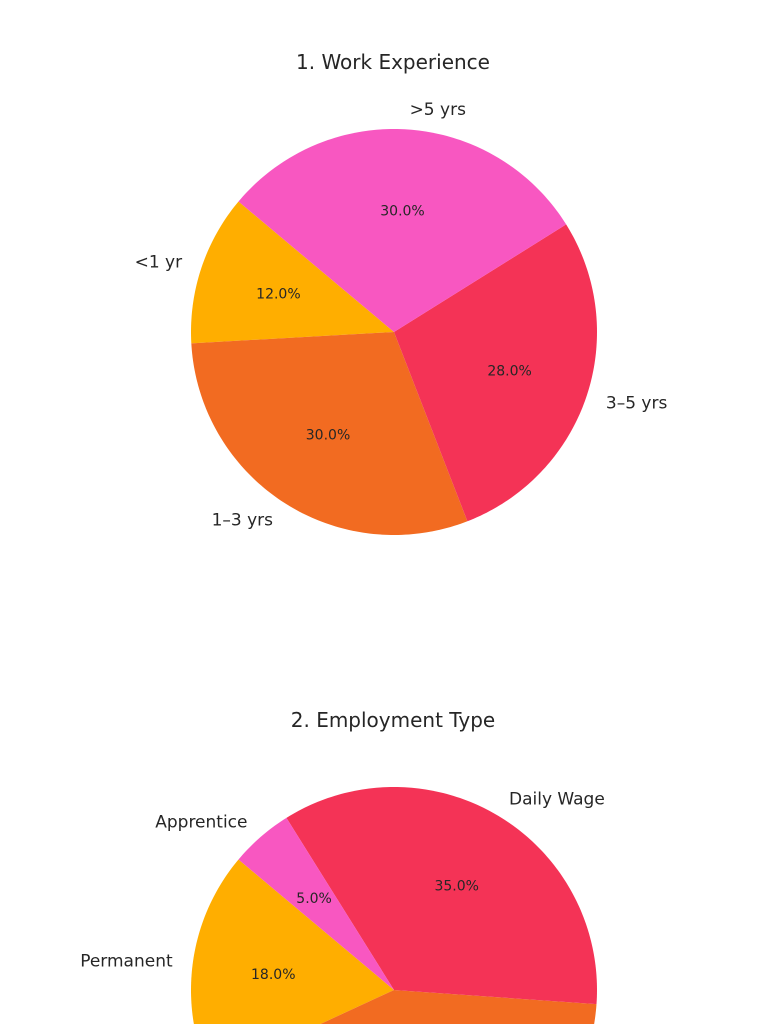  What do you see at coordinates (393, 62) in the screenshot?
I see `chart-title: 1. Work Experience` at bounding box center [393, 62].